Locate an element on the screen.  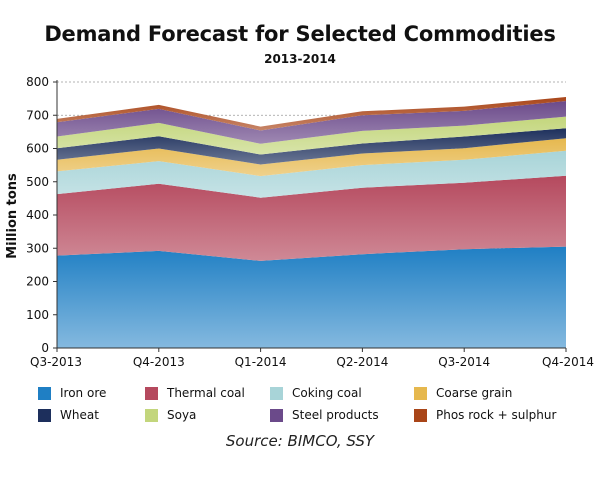
x-tick-label: Q3-2013 is located at coordinates (56, 362).